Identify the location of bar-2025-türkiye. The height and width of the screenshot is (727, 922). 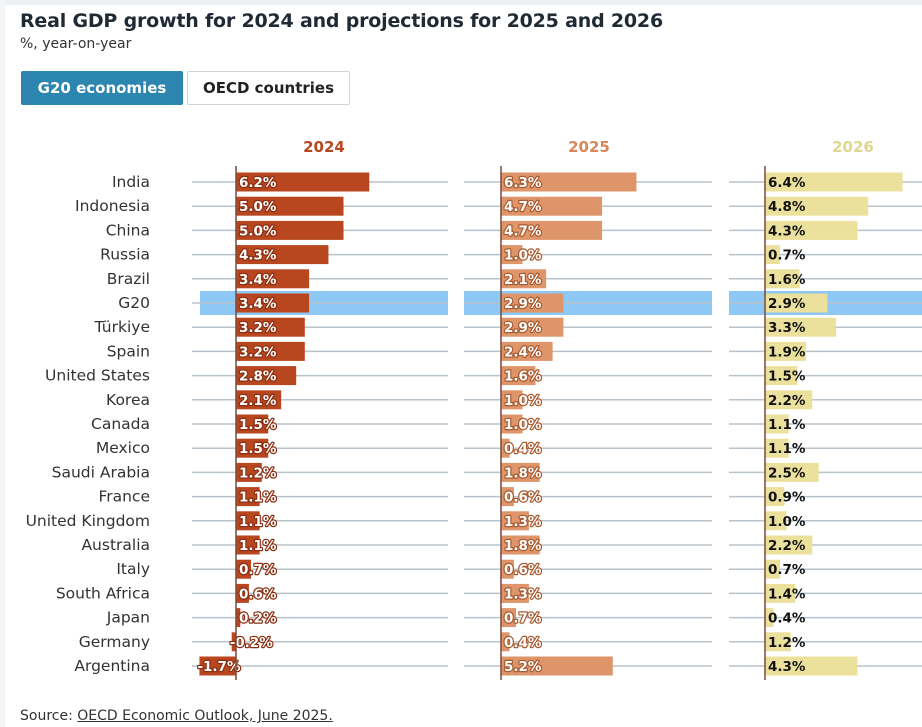
(532, 327).